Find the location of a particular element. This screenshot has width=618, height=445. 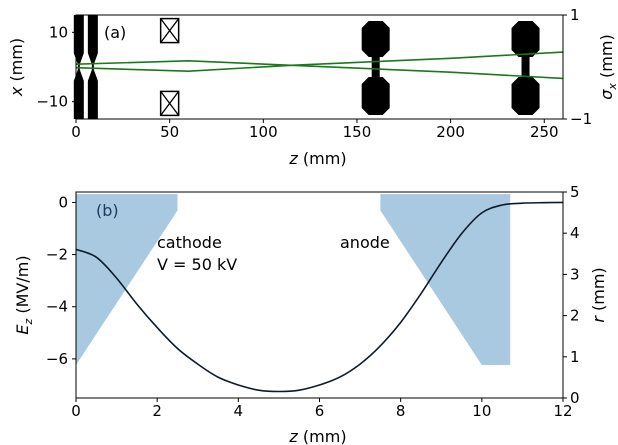

panel-a-y2label-var: σ is located at coordinates (606, 94).